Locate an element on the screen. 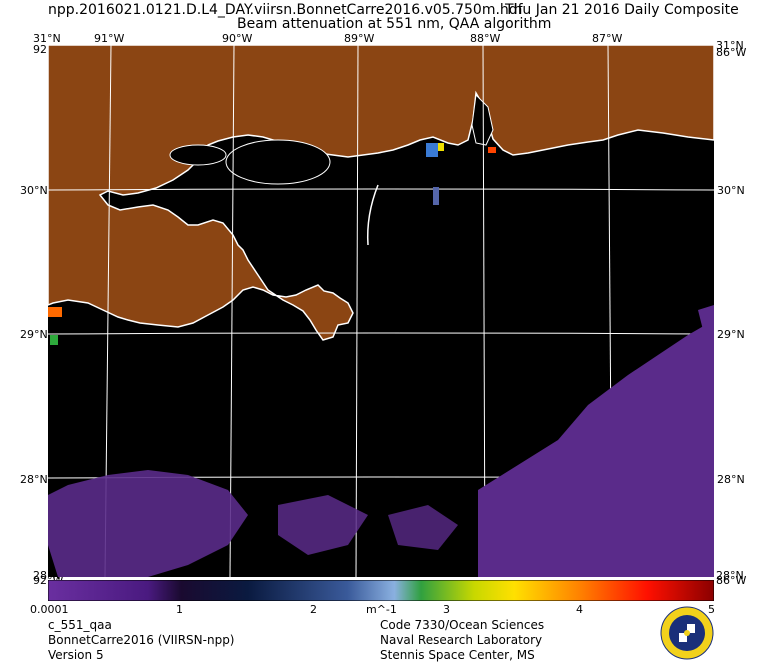 The image size is (762, 664). corner-label-bottom-right-lon: 86°W is located at coordinates (731, 580).